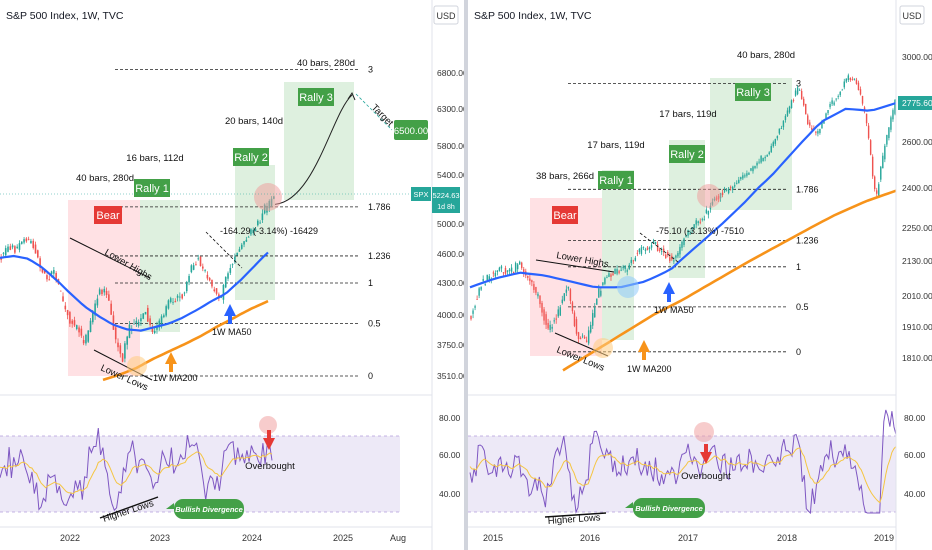 This screenshot has height=550, width=932. I want to click on low-highlight, so click(137, 366).